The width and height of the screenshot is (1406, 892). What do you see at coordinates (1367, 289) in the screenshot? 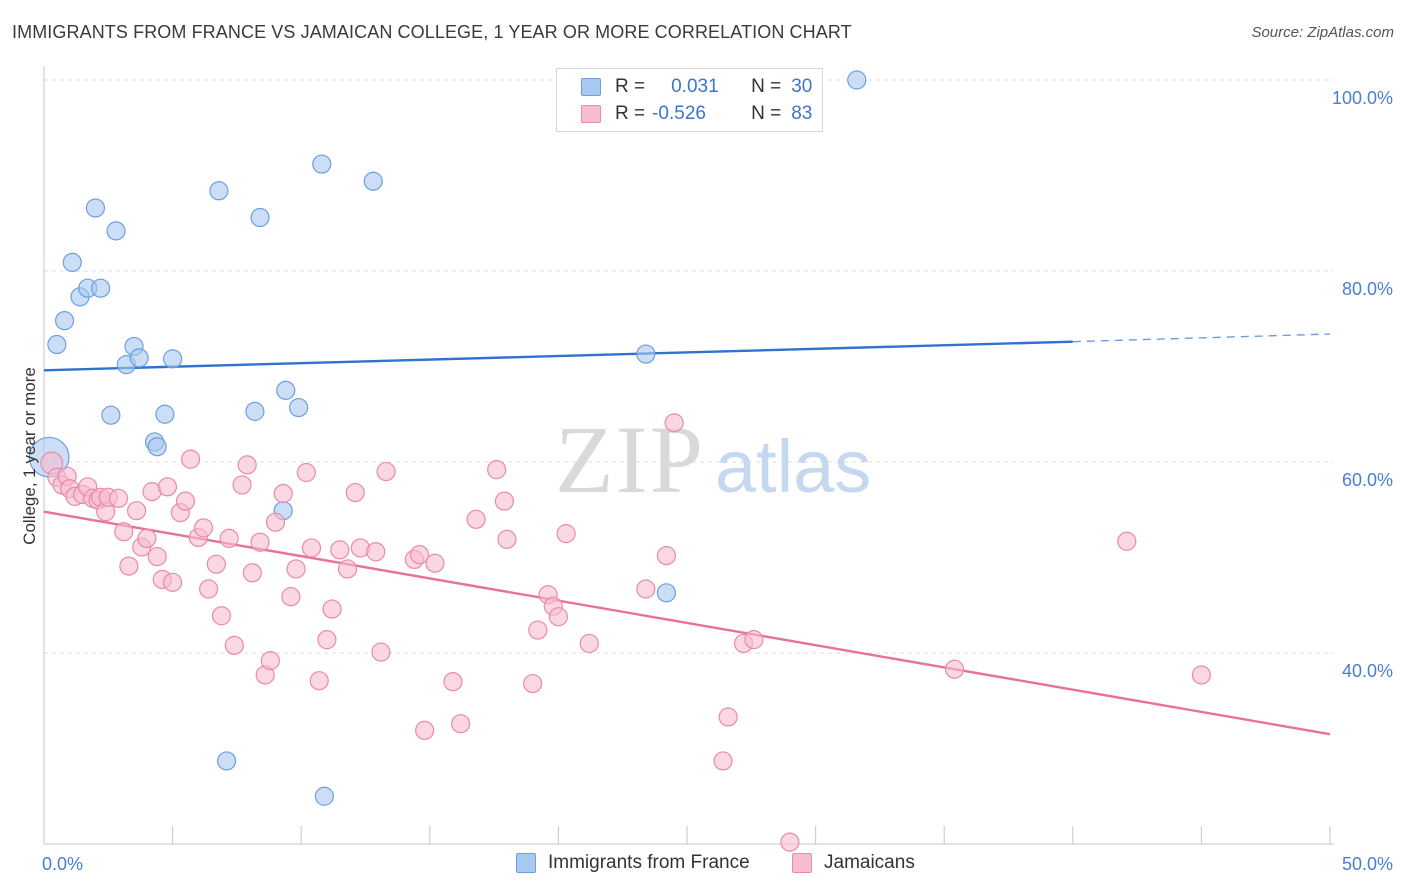
I see `y-tick-label: 80.0%` at bounding box center [1367, 289].